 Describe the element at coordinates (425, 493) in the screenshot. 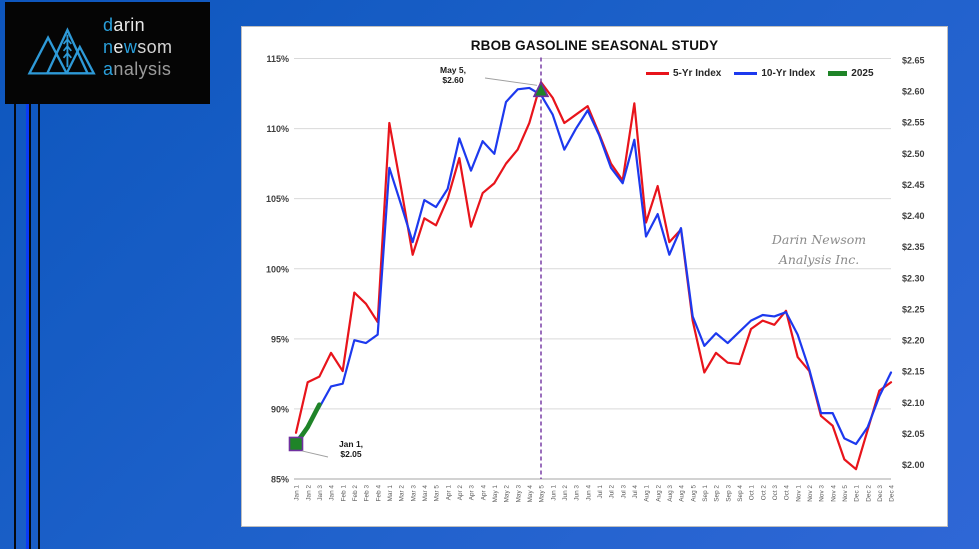

I see `x-axis-tick: Mar 4` at that location.